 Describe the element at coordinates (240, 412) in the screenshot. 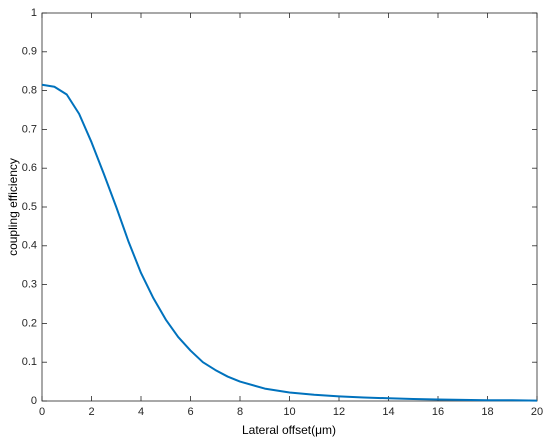

I see `x-tick-label: 8` at that location.